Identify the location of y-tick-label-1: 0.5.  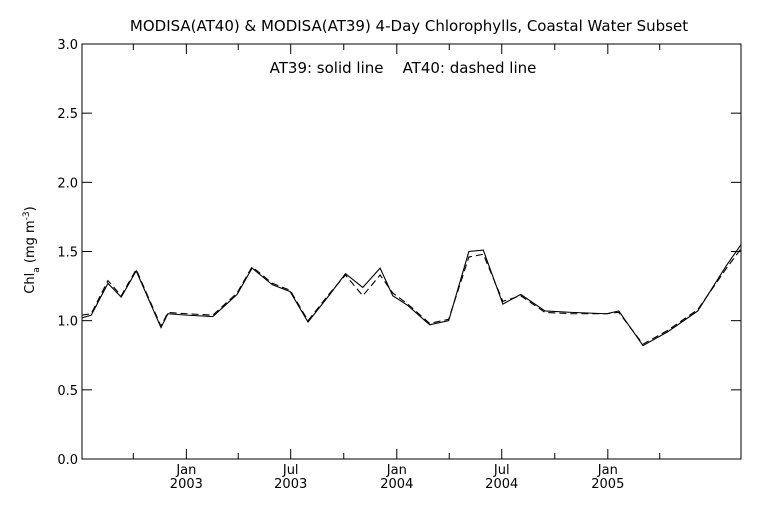
(67, 391).